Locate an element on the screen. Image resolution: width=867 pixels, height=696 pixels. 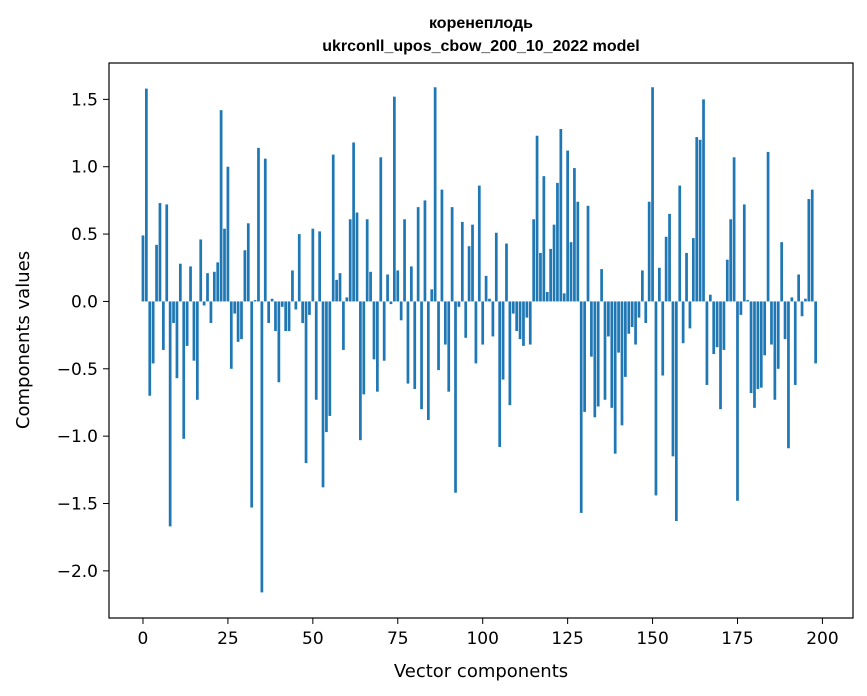
x-tick-label: 50 is located at coordinates (313, 639).